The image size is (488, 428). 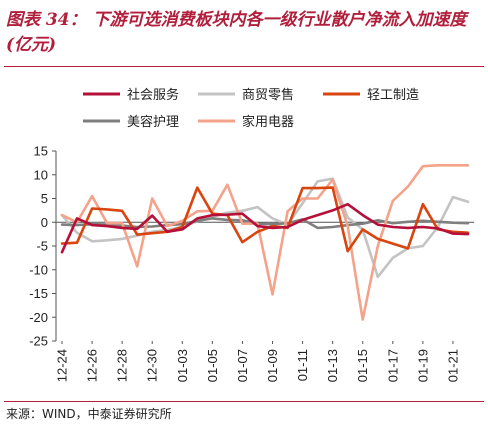 I want to click on source-note: 来源：WIND，中泰证券研究所, so click(x=89, y=414).